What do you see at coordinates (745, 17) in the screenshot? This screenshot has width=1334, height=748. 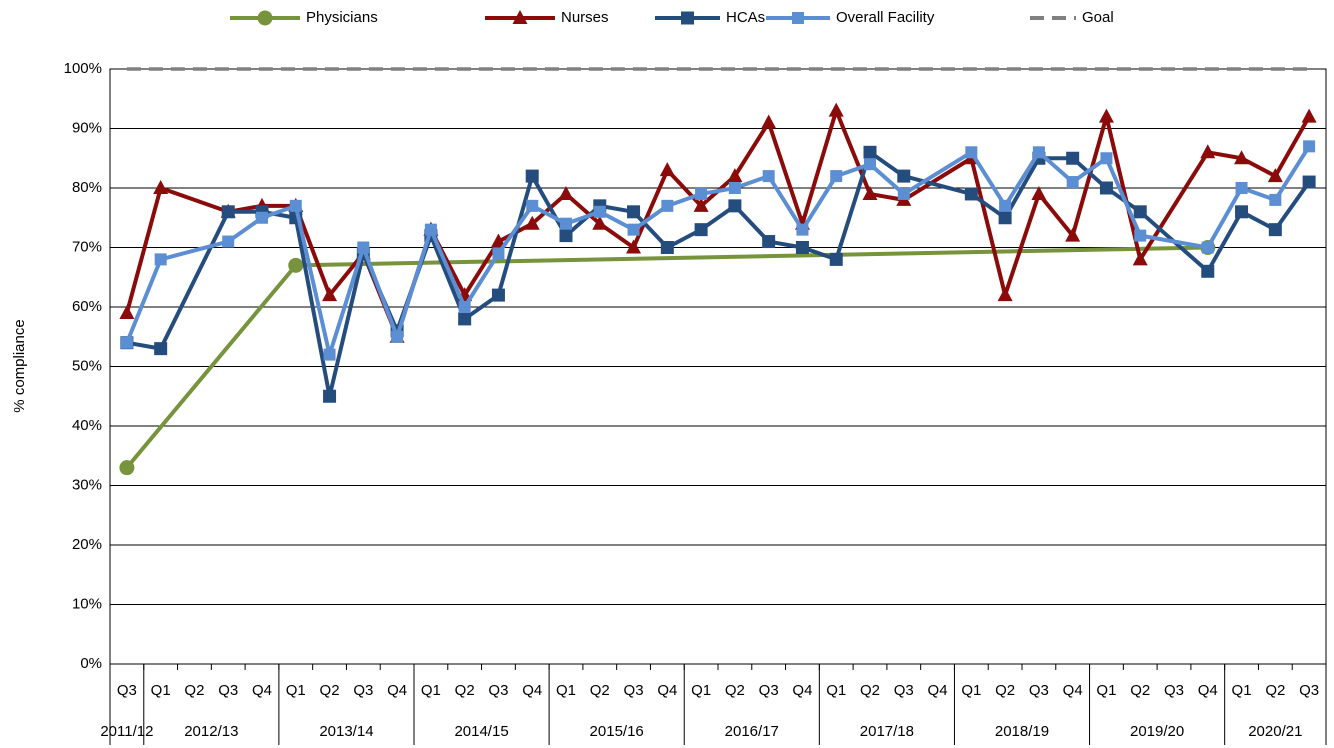 I see `legend-label: HCAs` at bounding box center [745, 17].